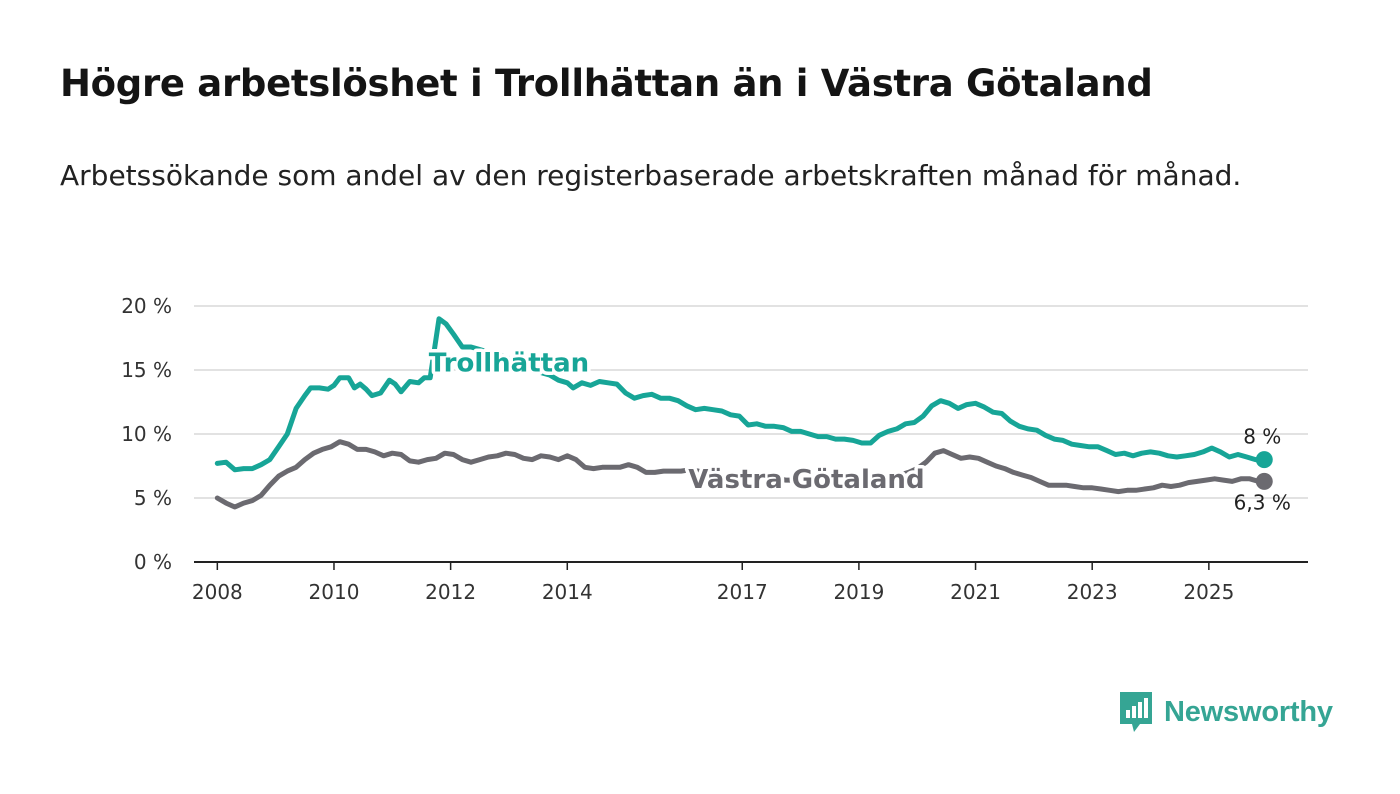  What do you see at coordinates (975, 592) in the screenshot?
I see `x-tick-label: 2021` at bounding box center [975, 592].